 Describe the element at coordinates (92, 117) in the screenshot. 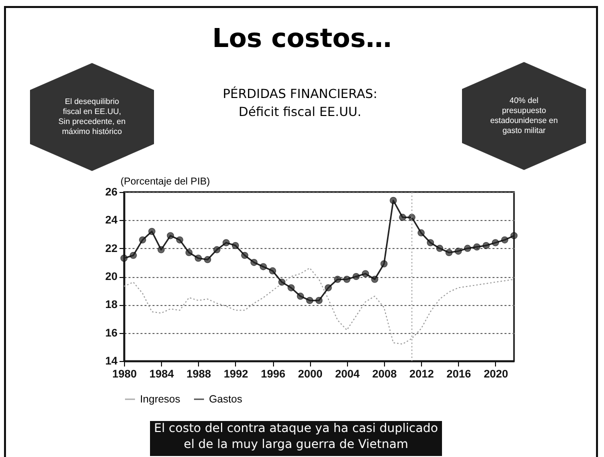

I see `text: El desequilibrio fiscal en EE.UU, Sin precedente, en máximo histórico` at that location.